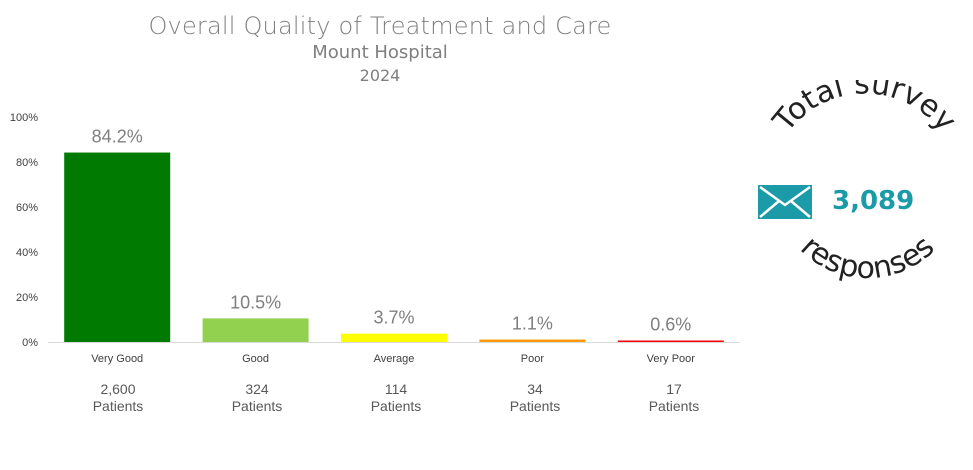 The image size is (973, 470). What do you see at coordinates (27, 253) in the screenshot?
I see `y-tick-label: 40%` at bounding box center [27, 253].